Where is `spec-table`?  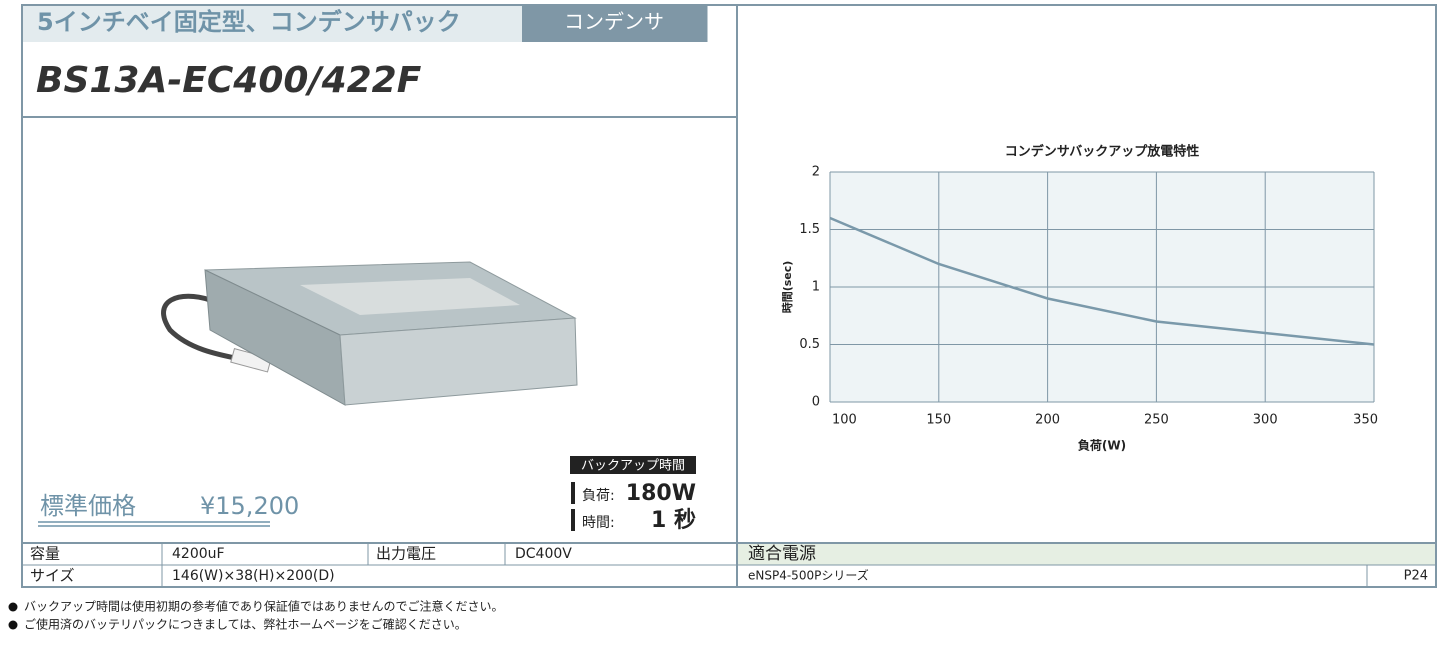 spec-table is located at coordinates (729, 564).